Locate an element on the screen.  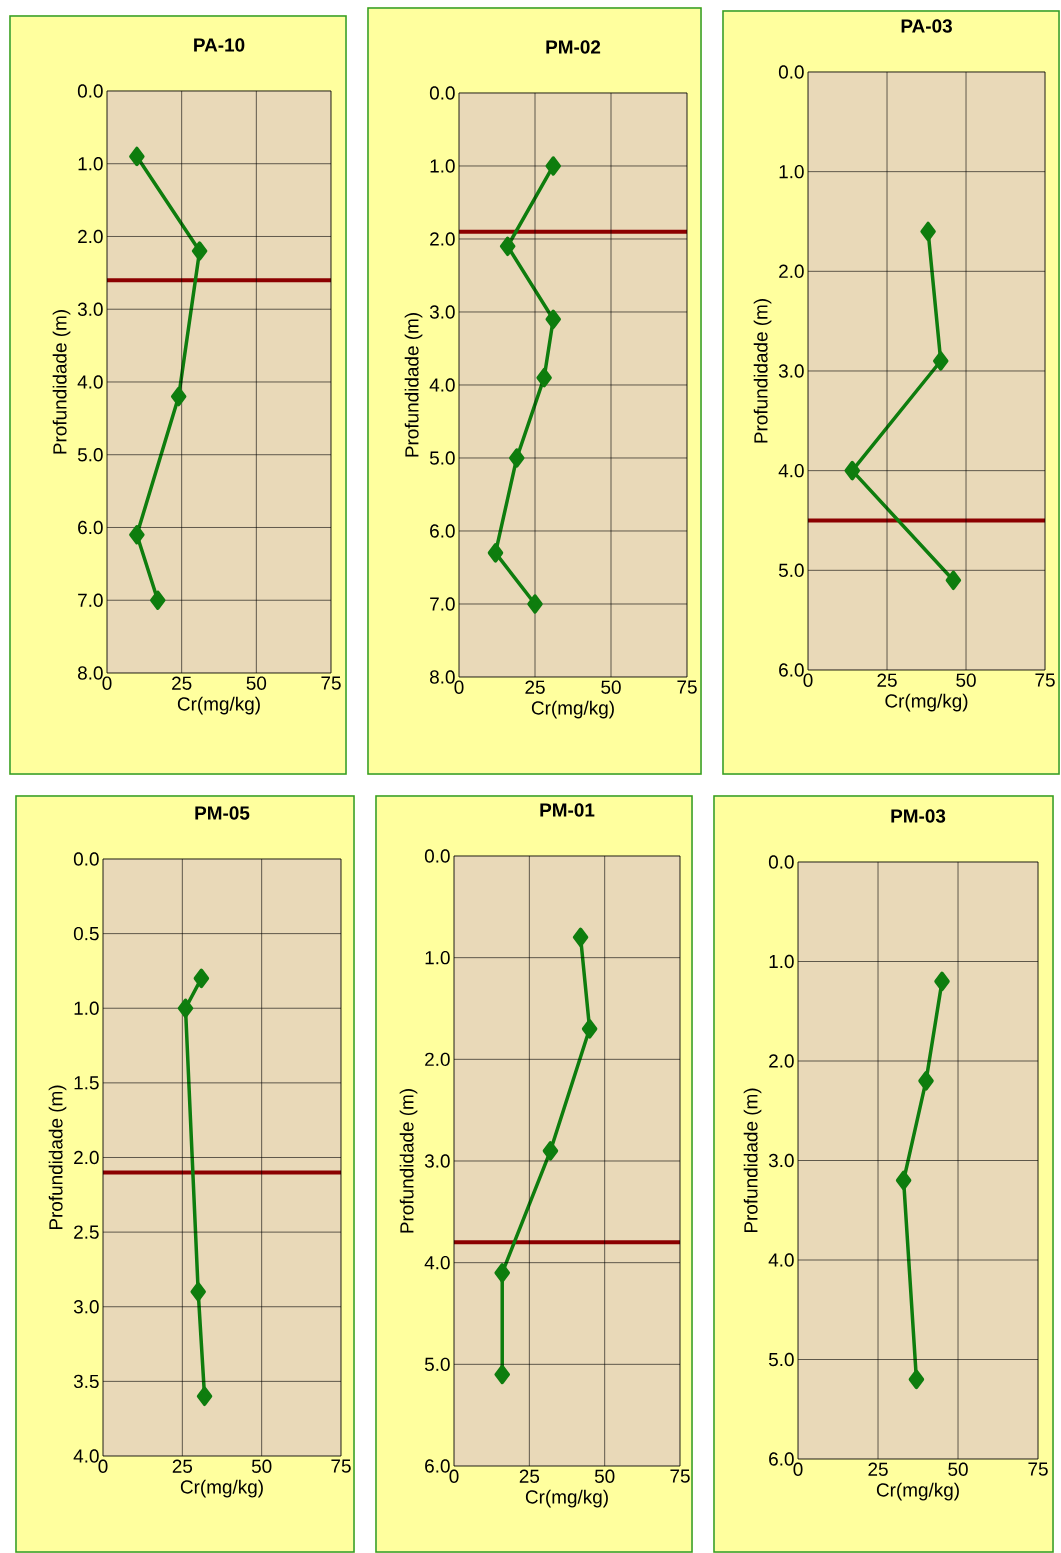
chart-title: PM-05 is located at coordinates (222, 813).